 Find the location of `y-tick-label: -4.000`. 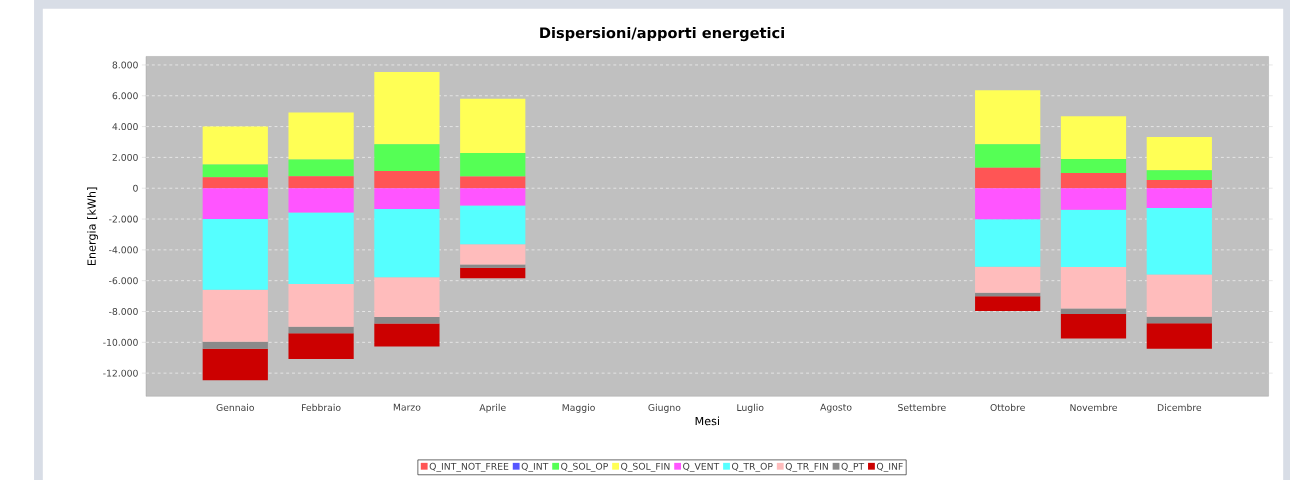

y-tick-label: -4.000 is located at coordinates (123, 250).